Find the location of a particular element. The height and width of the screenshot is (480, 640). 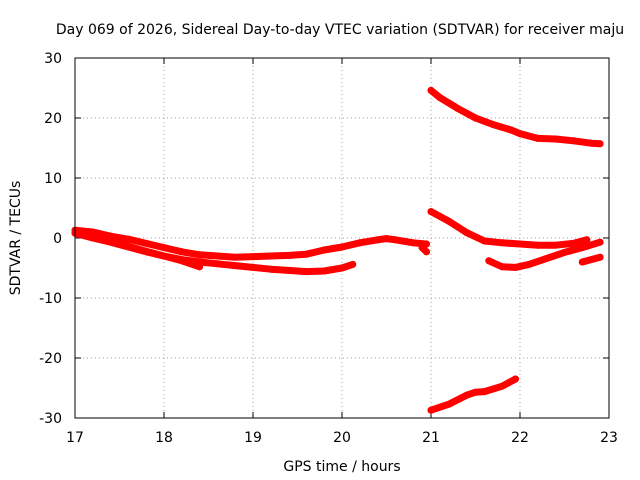

y-tick-label: -10 is located at coordinates (50, 299).